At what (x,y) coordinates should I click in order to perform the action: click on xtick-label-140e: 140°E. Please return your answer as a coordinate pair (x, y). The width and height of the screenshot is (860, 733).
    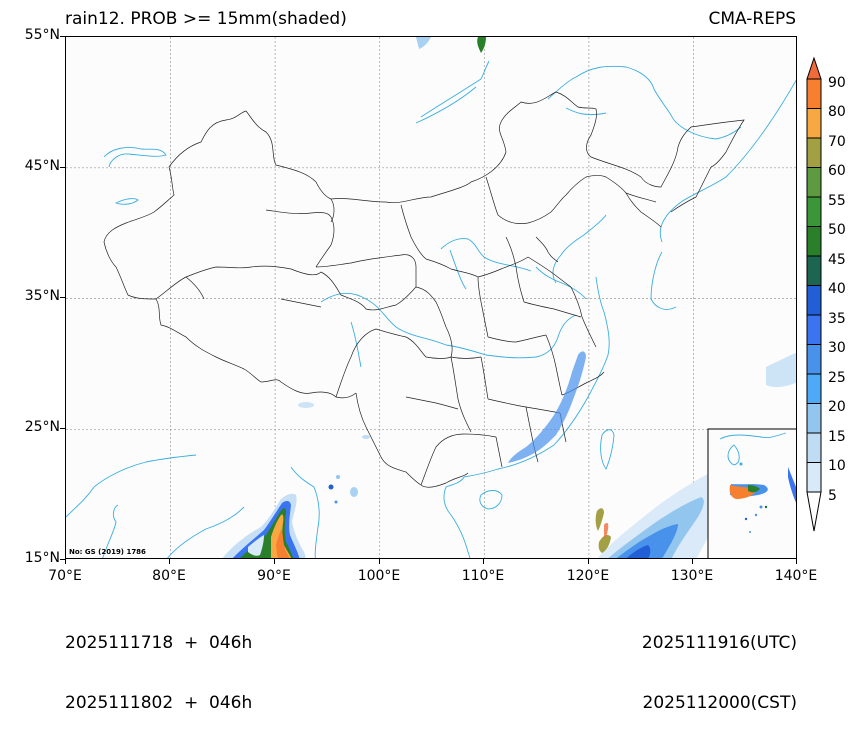
    Looking at the image, I should click on (796, 576).